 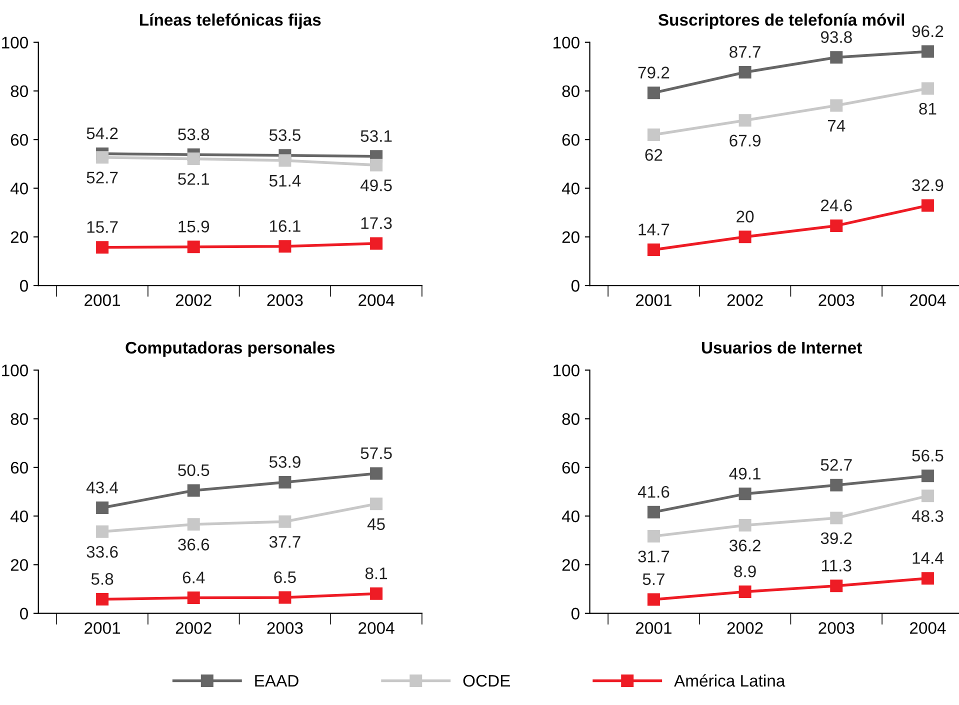 I want to click on legend-label: OCDE, so click(x=486, y=680).